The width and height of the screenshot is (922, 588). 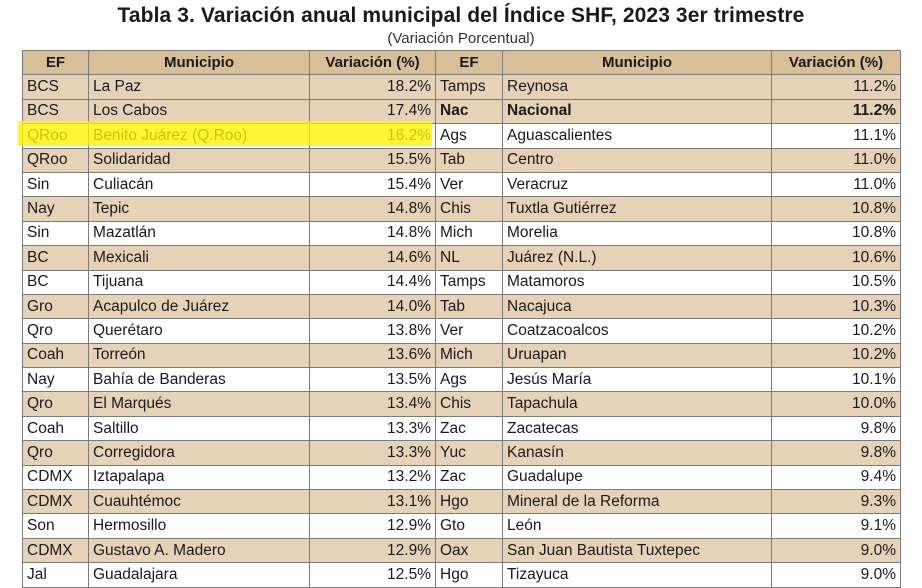 What do you see at coordinates (836, 502) in the screenshot?
I see `cell-variacion: 9.3%` at bounding box center [836, 502].